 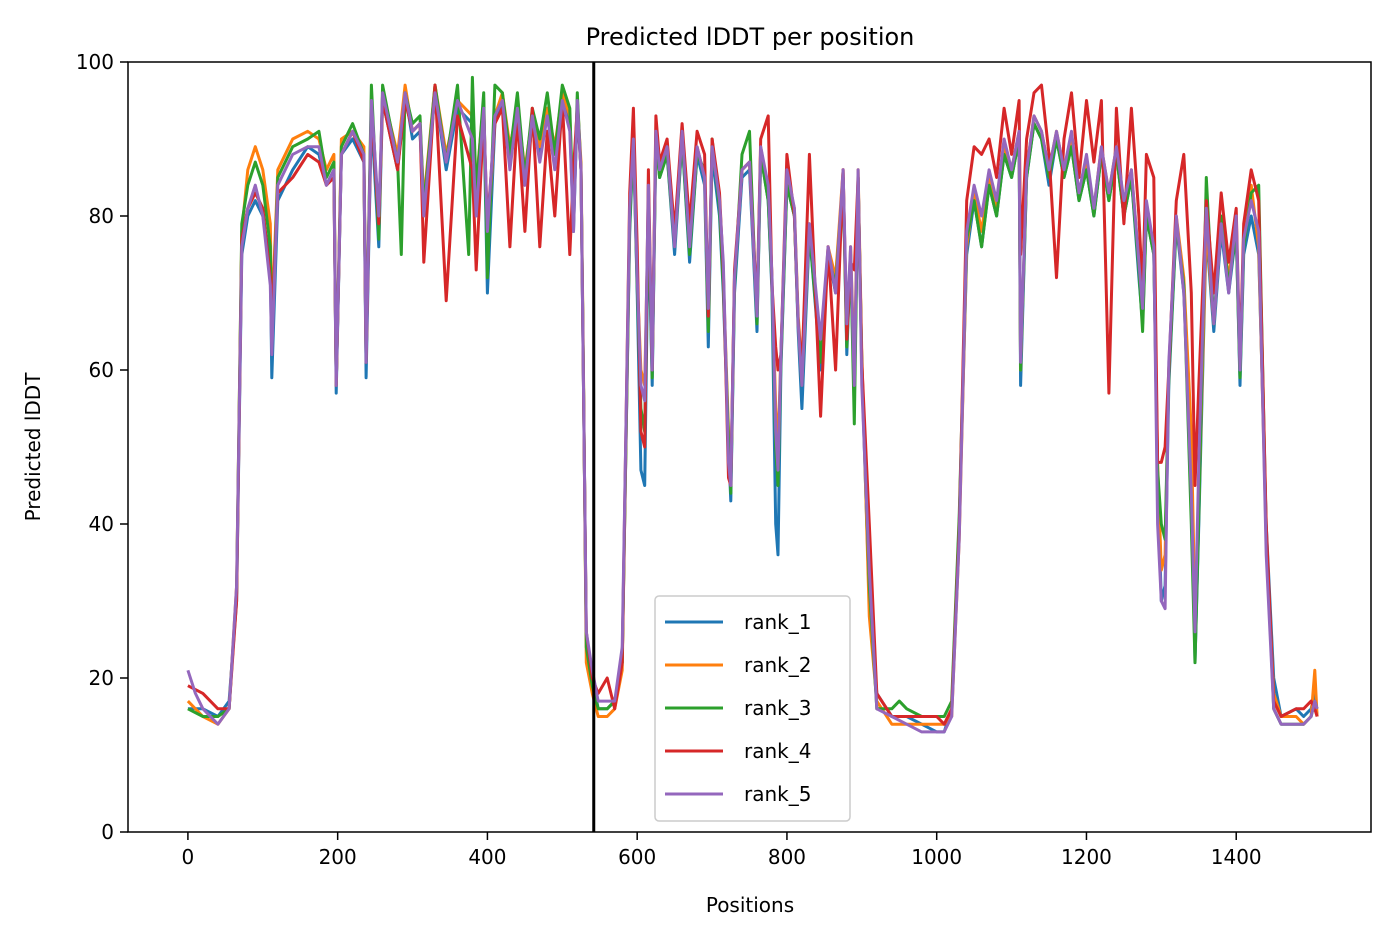 What do you see at coordinates (338, 857) in the screenshot?
I see `x-tick-label: 200` at bounding box center [338, 857].